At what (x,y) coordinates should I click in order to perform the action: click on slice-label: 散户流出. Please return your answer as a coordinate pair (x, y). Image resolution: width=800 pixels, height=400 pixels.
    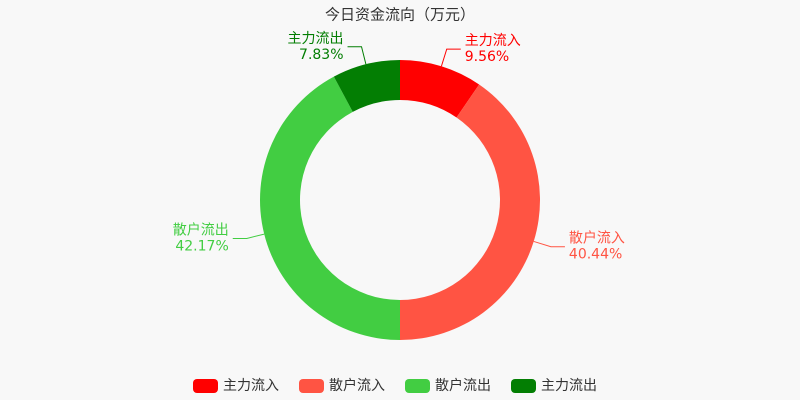
    Looking at the image, I should click on (201, 229).